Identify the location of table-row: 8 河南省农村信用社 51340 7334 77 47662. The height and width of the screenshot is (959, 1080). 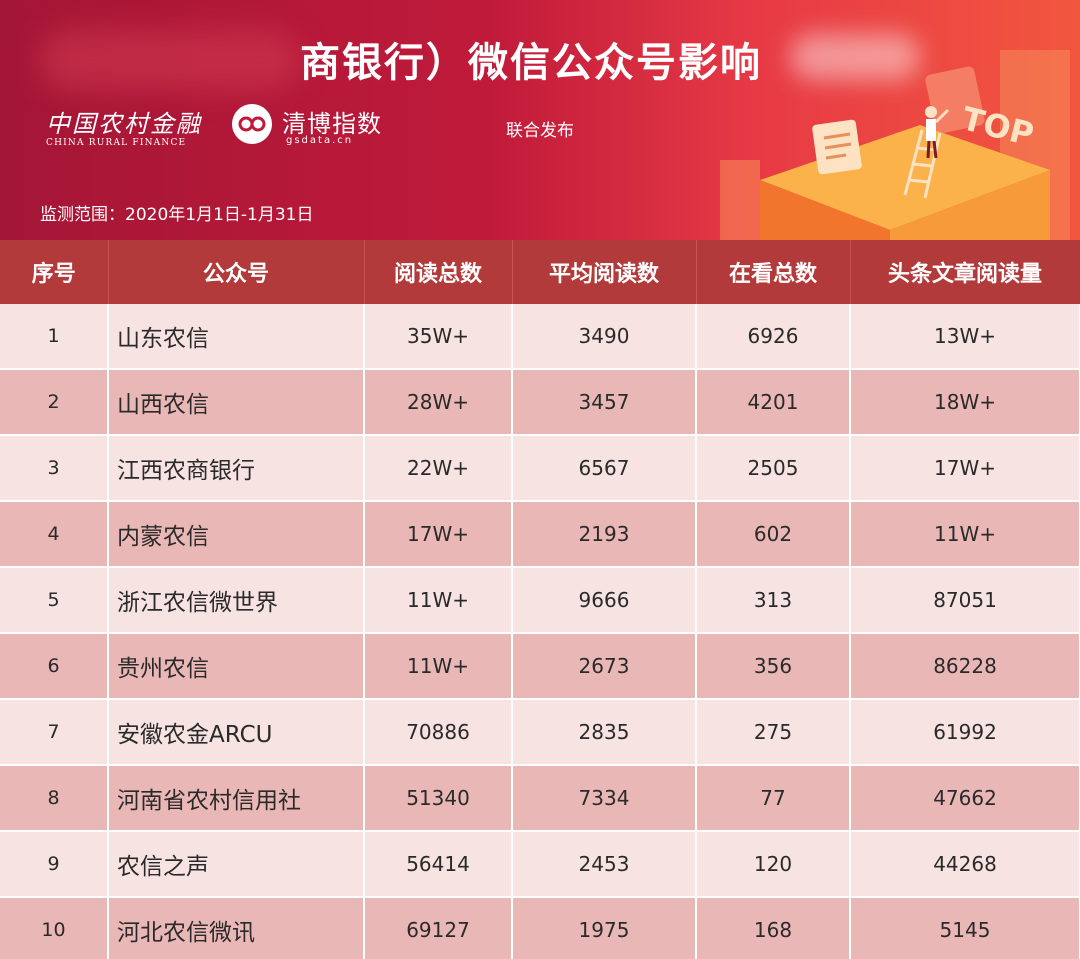
(540, 798).